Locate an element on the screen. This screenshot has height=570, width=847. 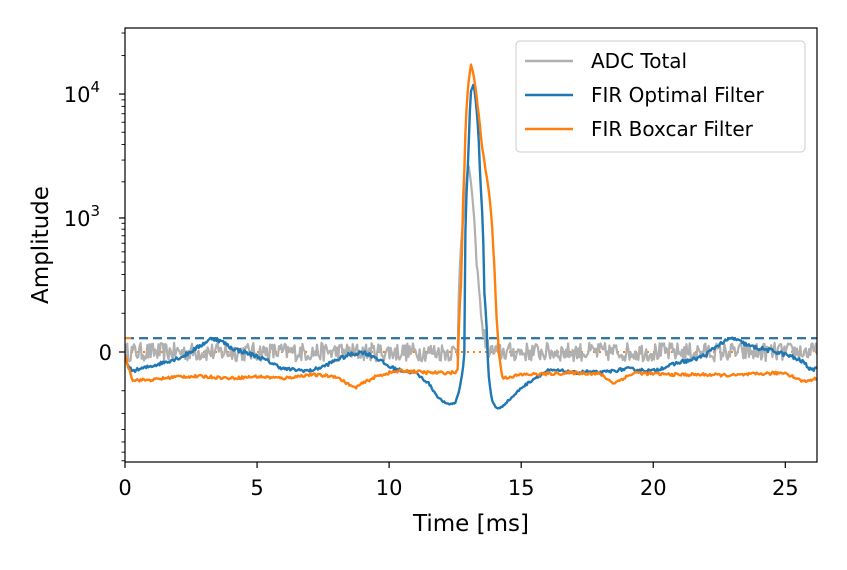
y-tick-label: 10³ is located at coordinates (82, 216).